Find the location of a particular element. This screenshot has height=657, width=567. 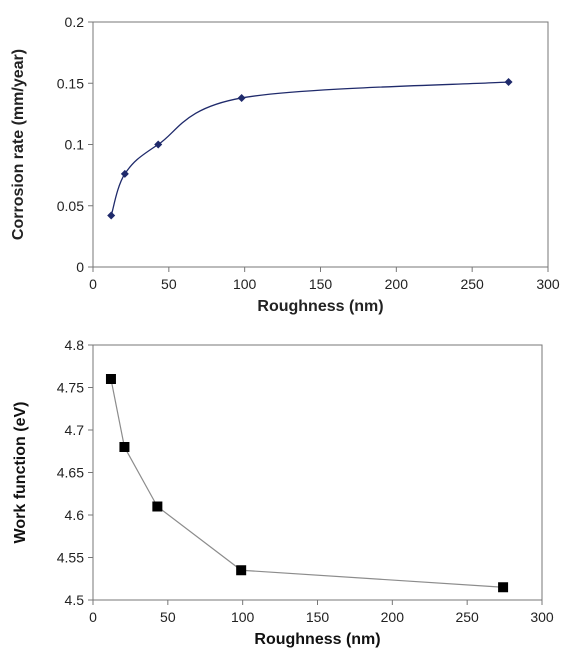

y-tick-label: 4.5 is located at coordinates (75, 600).